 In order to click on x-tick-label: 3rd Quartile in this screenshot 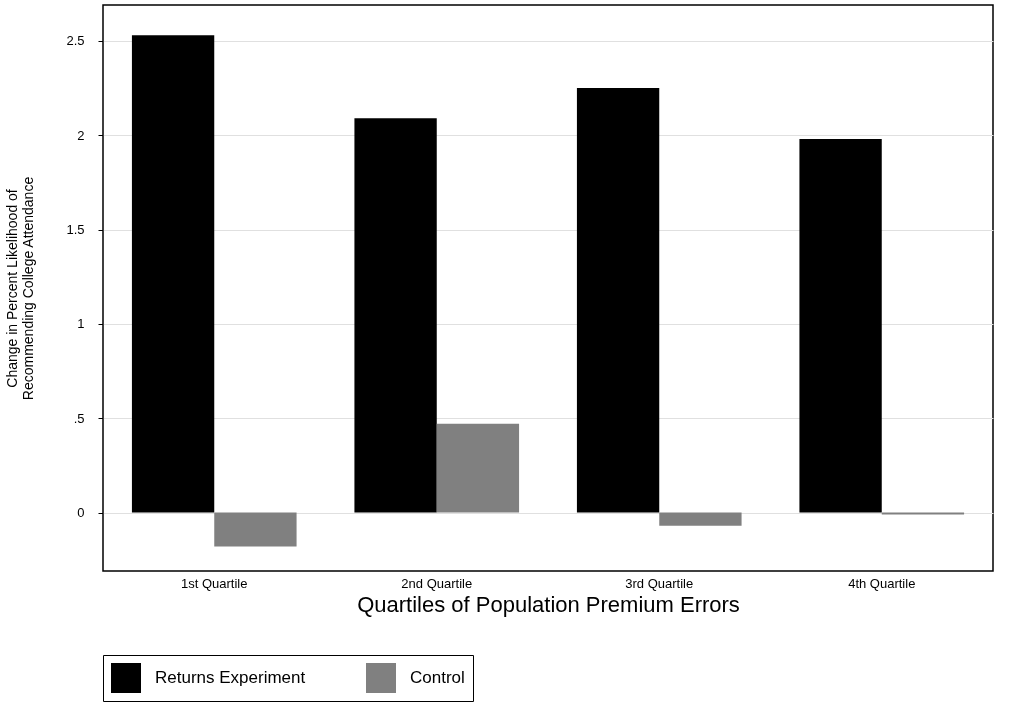, I will do `click(659, 583)`.